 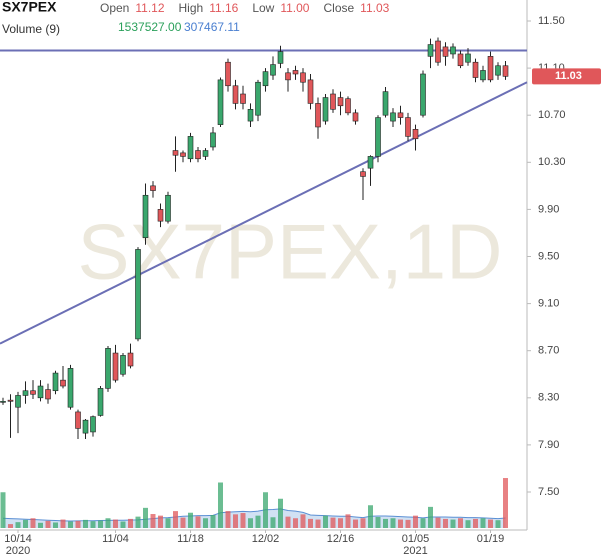 What do you see at coordinates (114, 8) in the screenshot?
I see `legend-label: Open` at bounding box center [114, 8].